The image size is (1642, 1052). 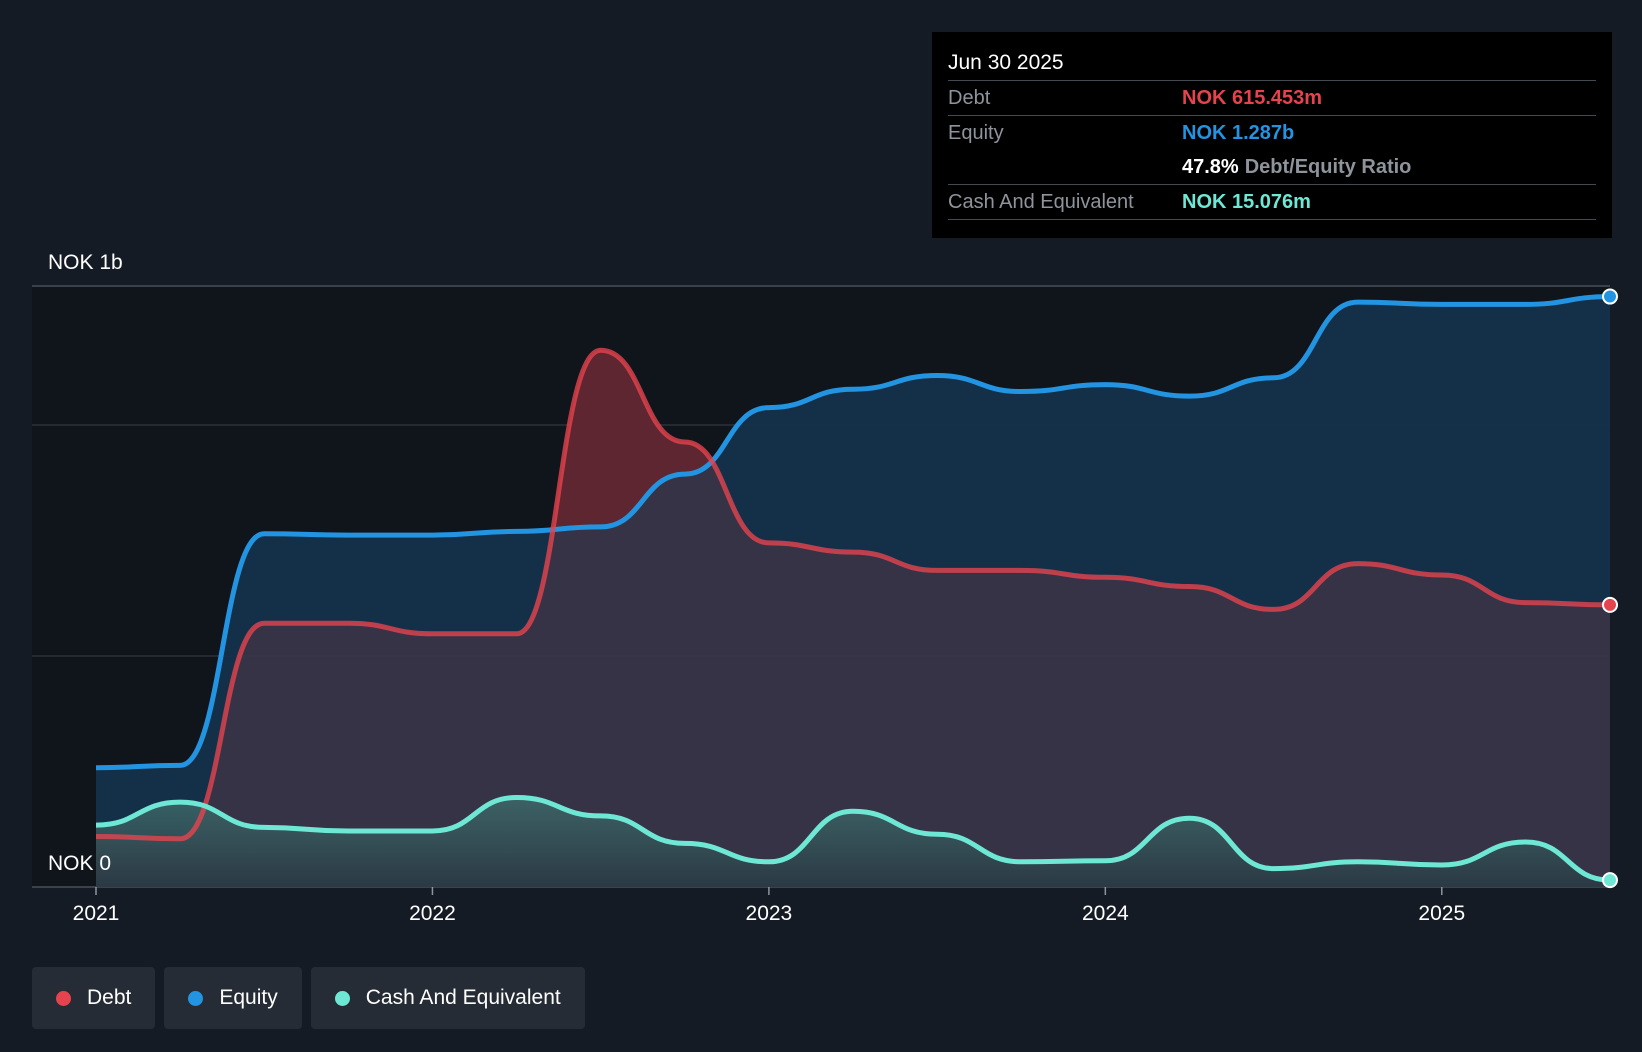 What do you see at coordinates (342, 998) in the screenshot?
I see `cash-dot-icon` at bounding box center [342, 998].